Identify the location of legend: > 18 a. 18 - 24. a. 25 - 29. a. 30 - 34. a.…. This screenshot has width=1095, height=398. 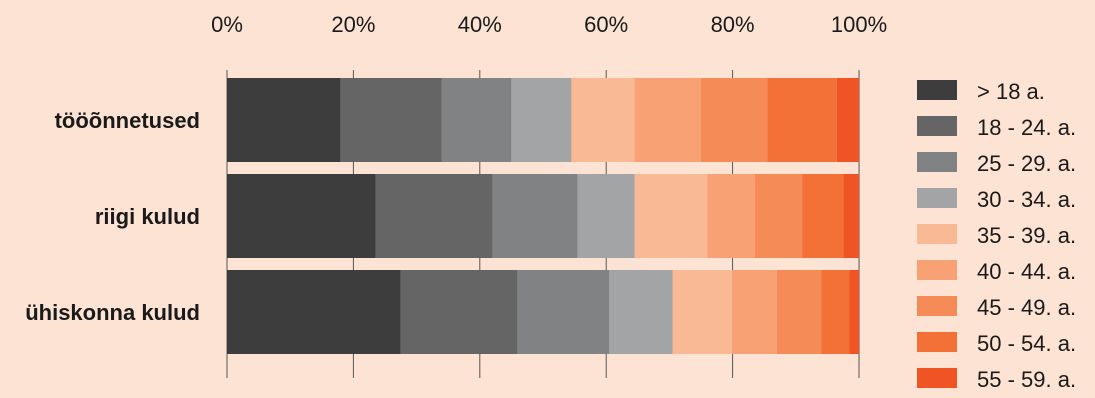
(996, 235).